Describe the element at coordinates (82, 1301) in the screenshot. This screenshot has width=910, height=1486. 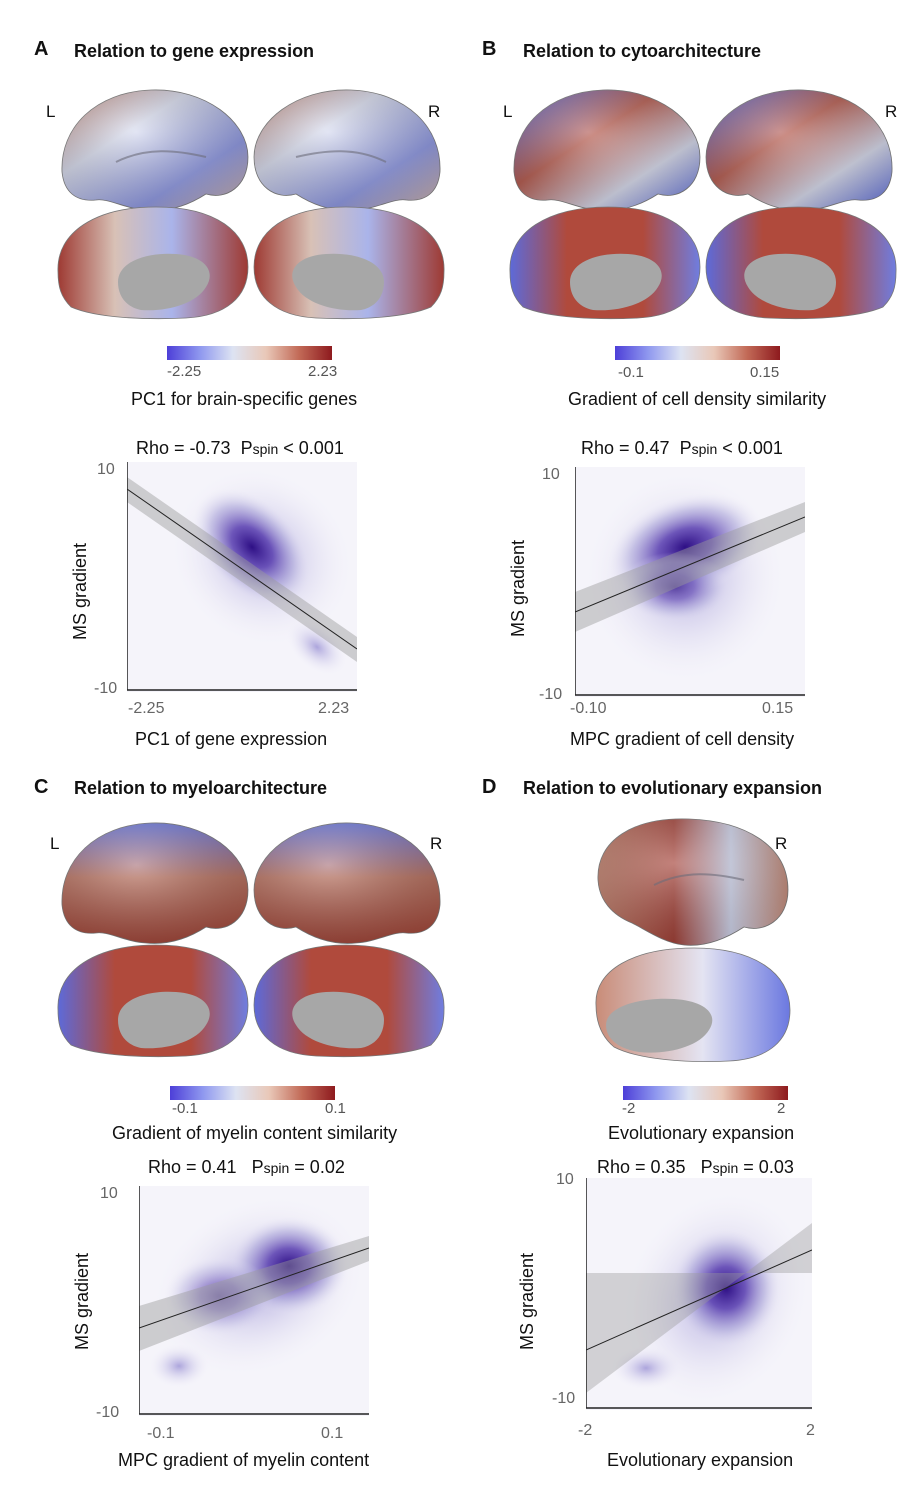
I see `ylabel-c: MS gradient` at that location.